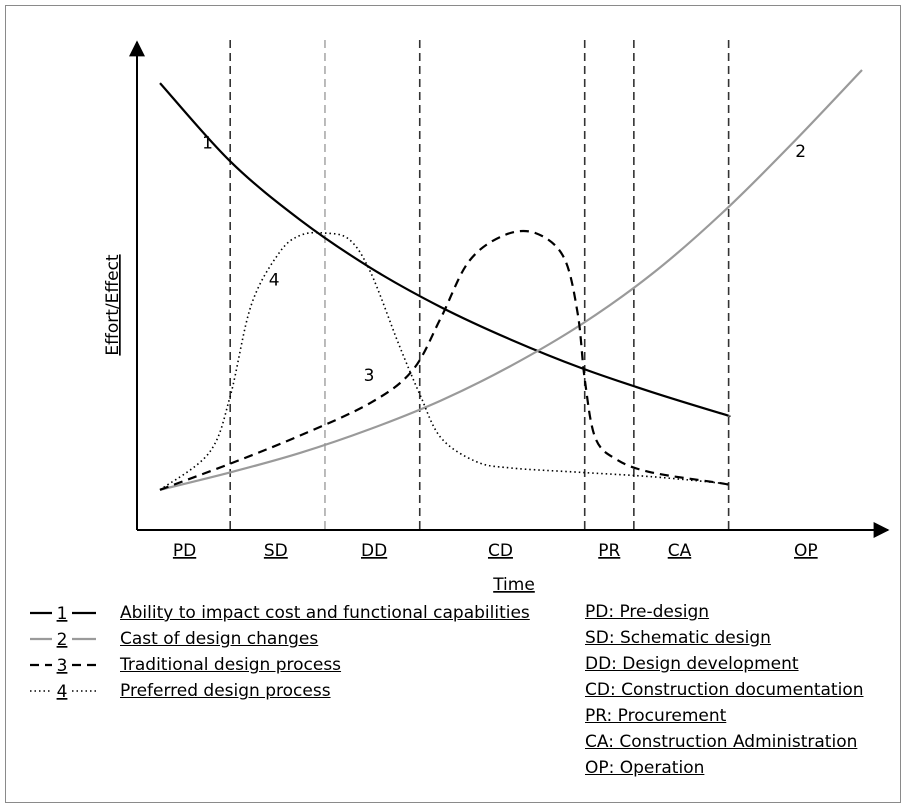  I want to click on phase-label-op: OP, so click(806, 551).